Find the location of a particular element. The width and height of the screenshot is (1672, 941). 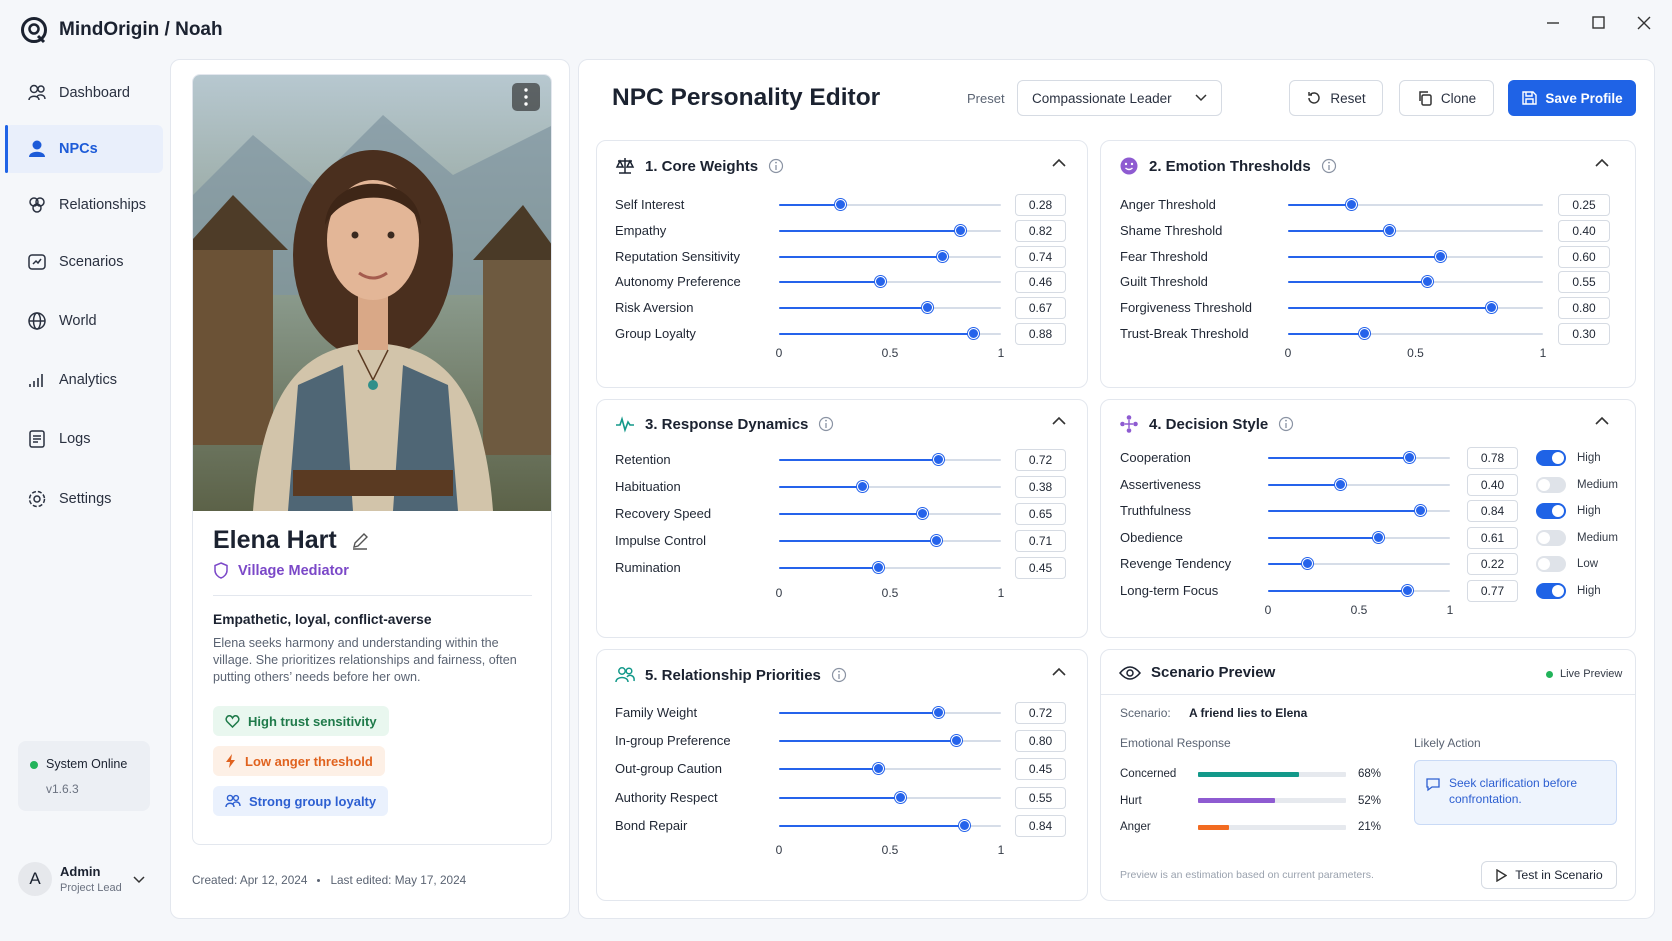

value-input: 0.61 is located at coordinates (1492, 537).